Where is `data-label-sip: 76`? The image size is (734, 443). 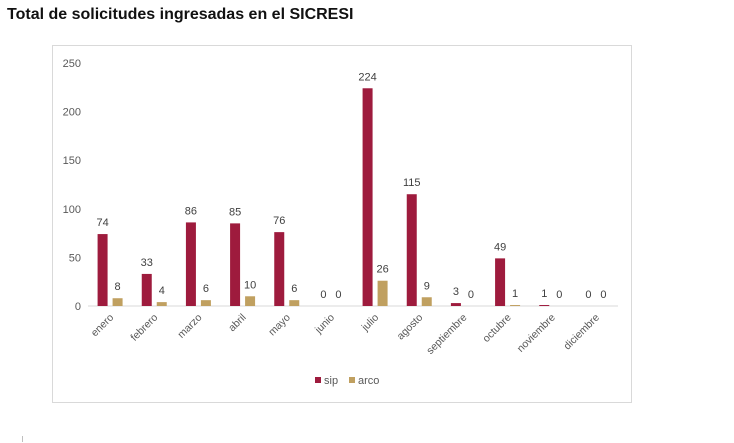 data-label-sip: 76 is located at coordinates (279, 221).